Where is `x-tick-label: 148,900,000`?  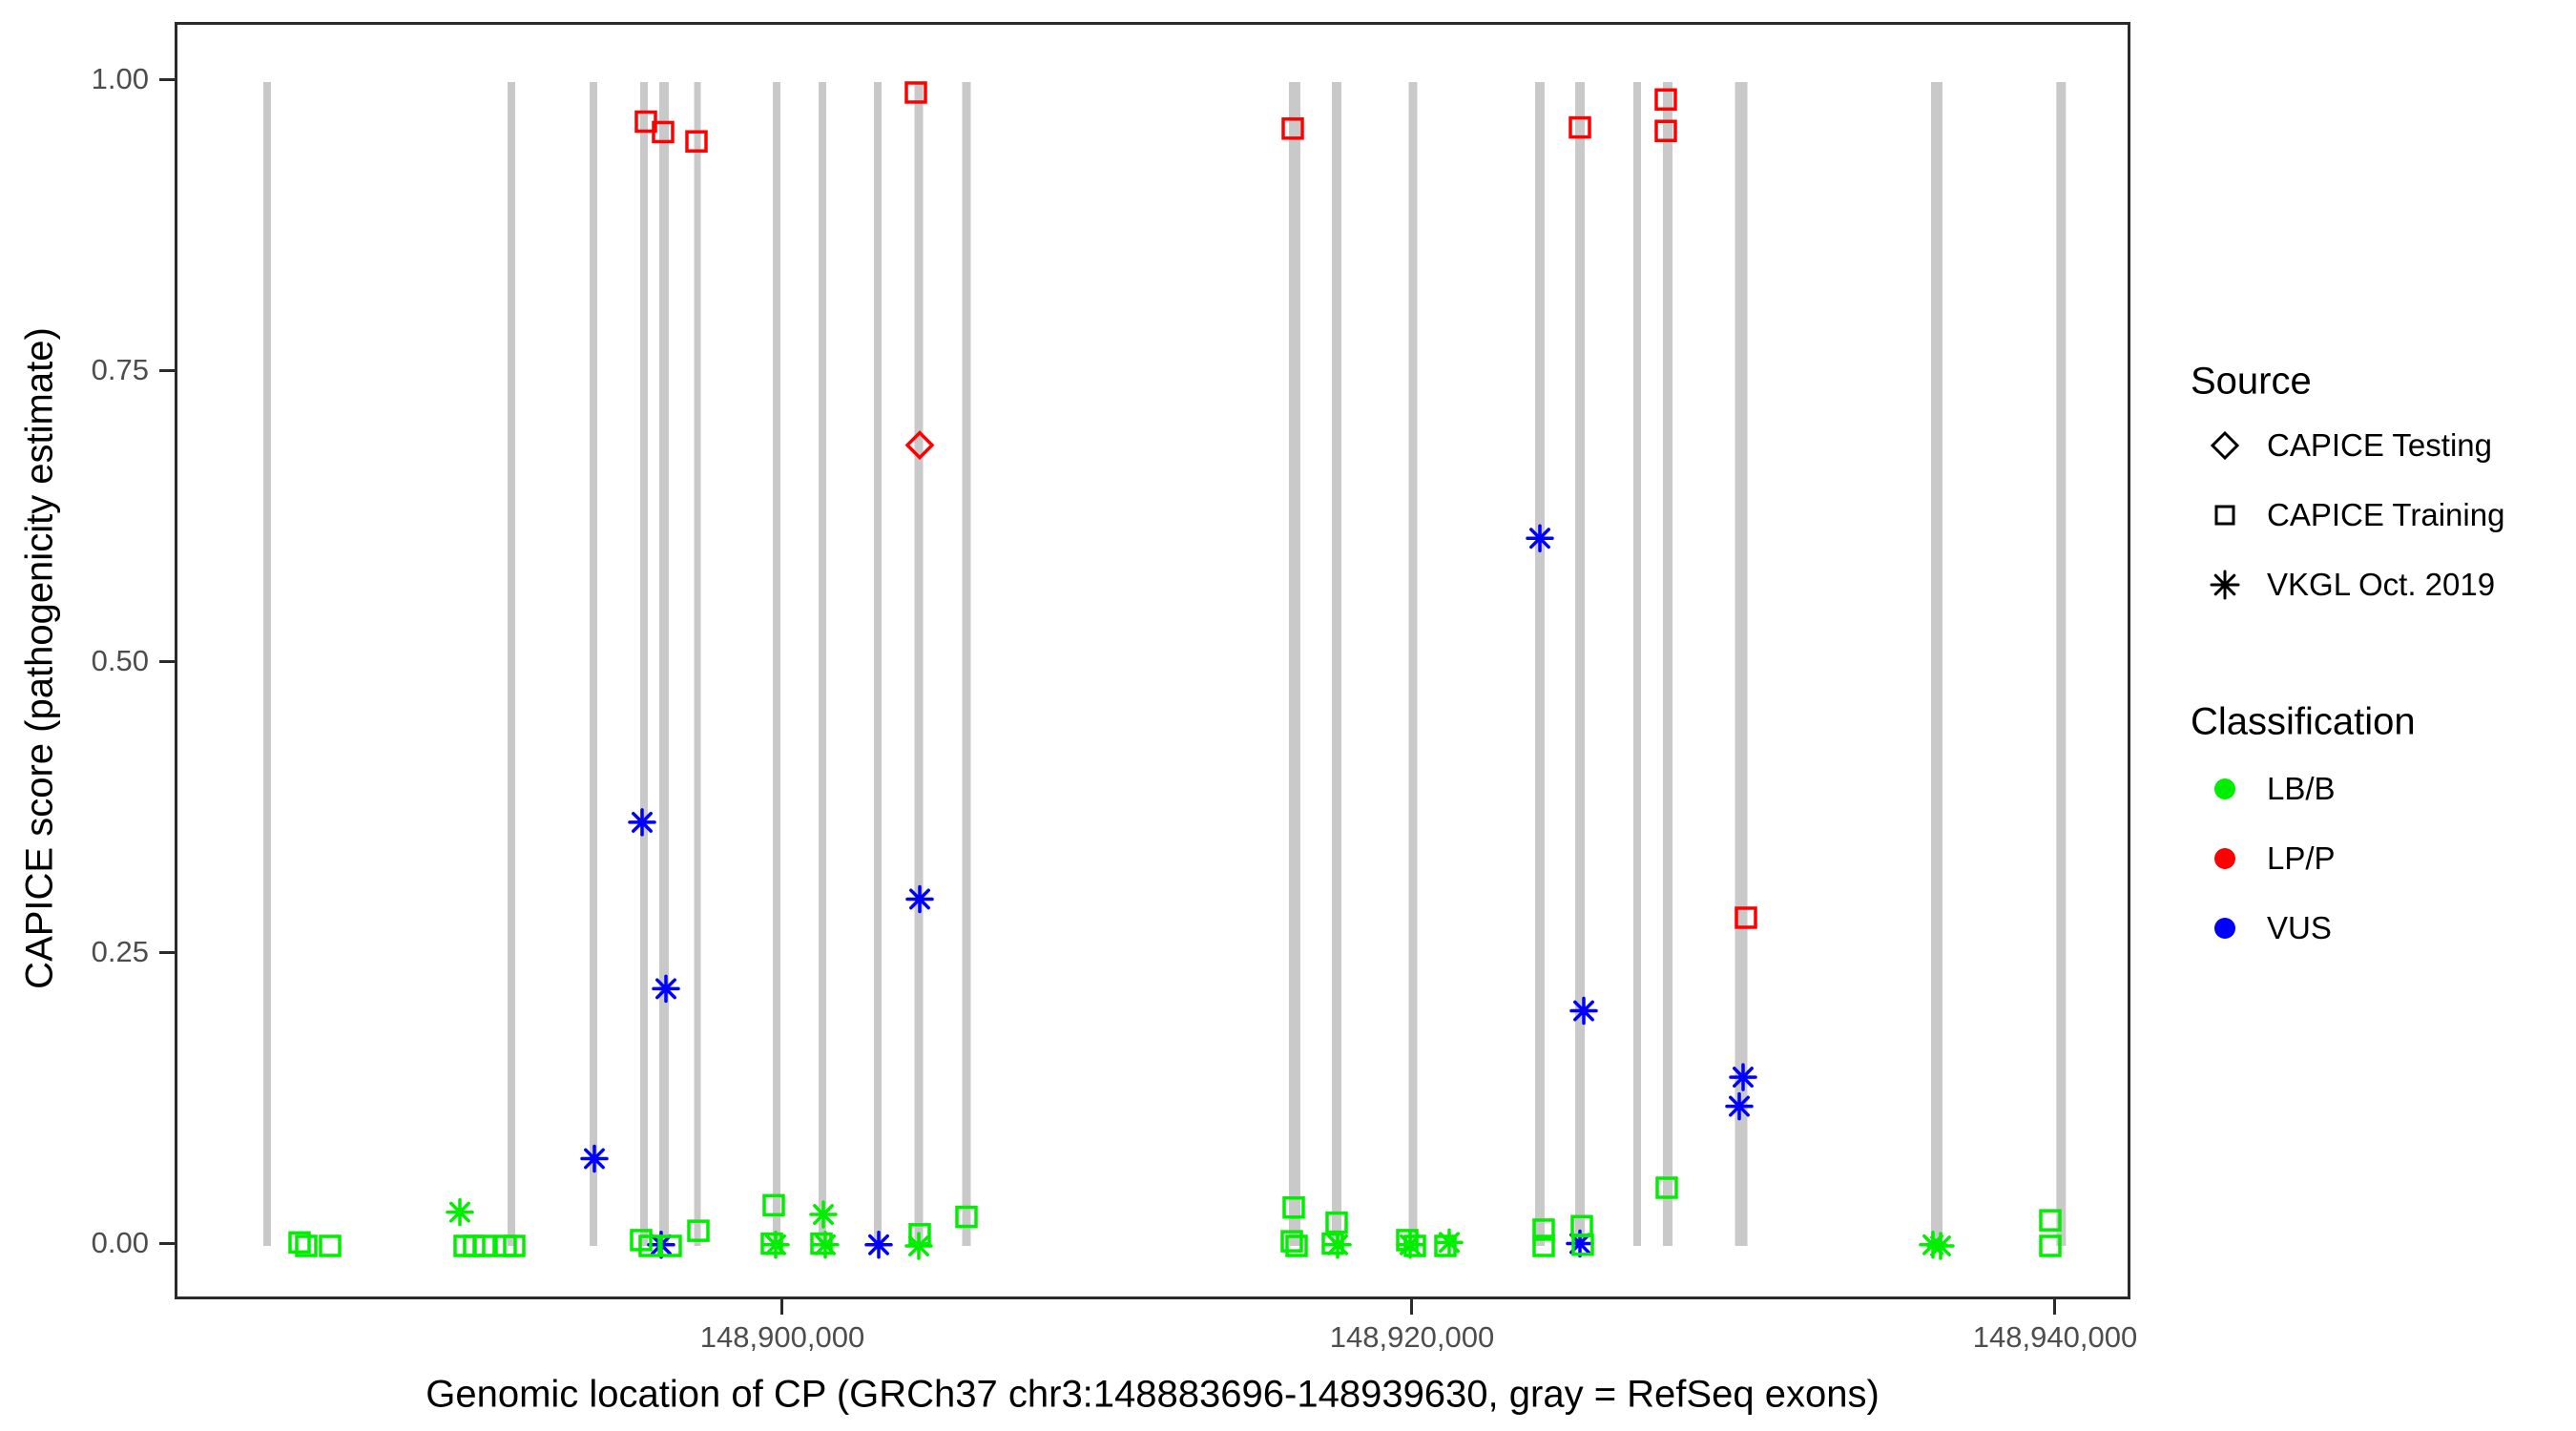
x-tick-label: 148,900,000 is located at coordinates (782, 1337).